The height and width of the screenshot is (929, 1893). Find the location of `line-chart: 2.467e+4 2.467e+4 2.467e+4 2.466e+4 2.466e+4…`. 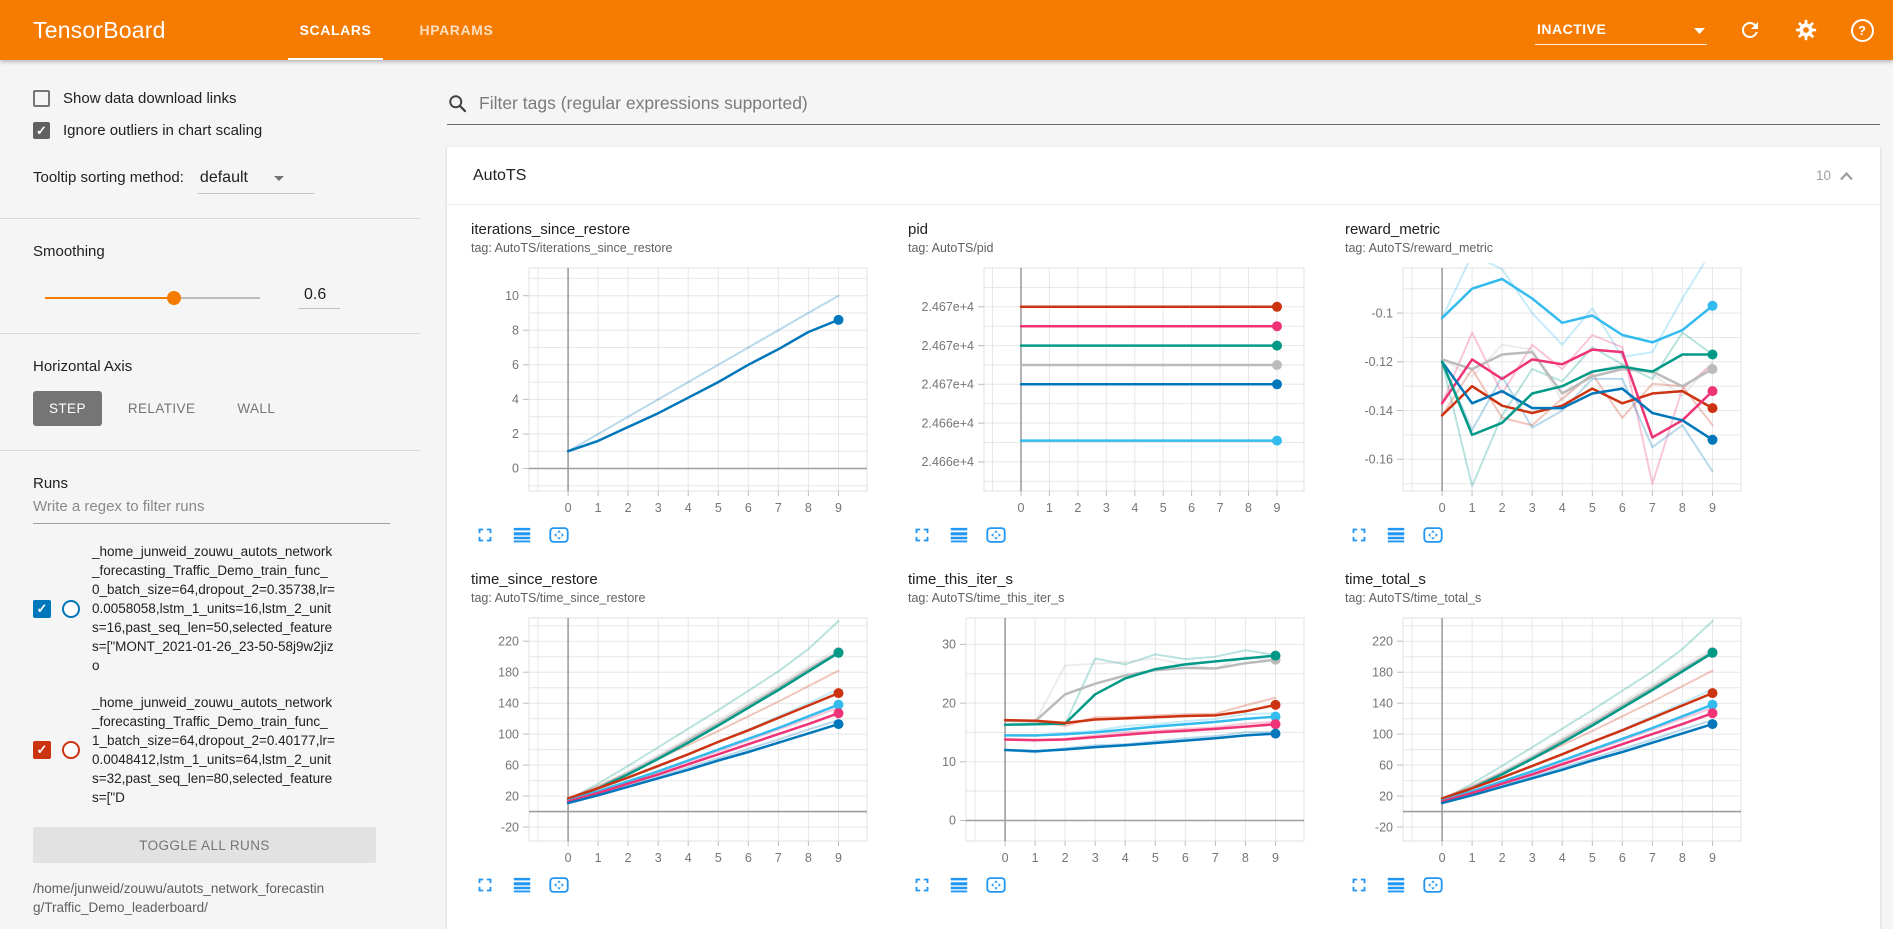

line-chart: 2.467e+4 2.467e+4 2.467e+4 2.466e+4 2.466e+4… is located at coordinates (1109, 392).